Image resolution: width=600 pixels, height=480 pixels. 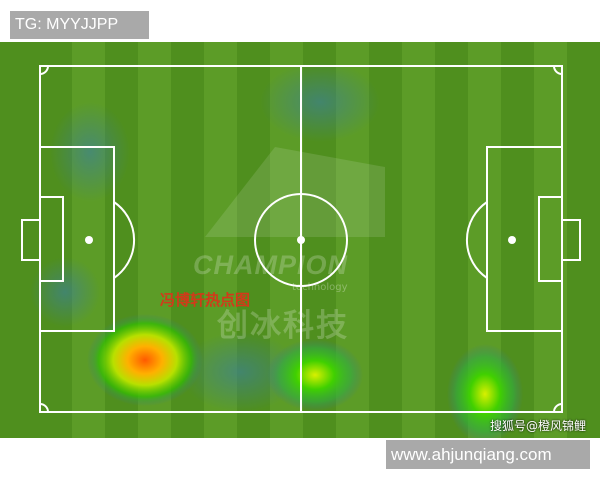 I want to click on credit-text: 搜狐号@橙风锦鲤, so click(x=538, y=426).